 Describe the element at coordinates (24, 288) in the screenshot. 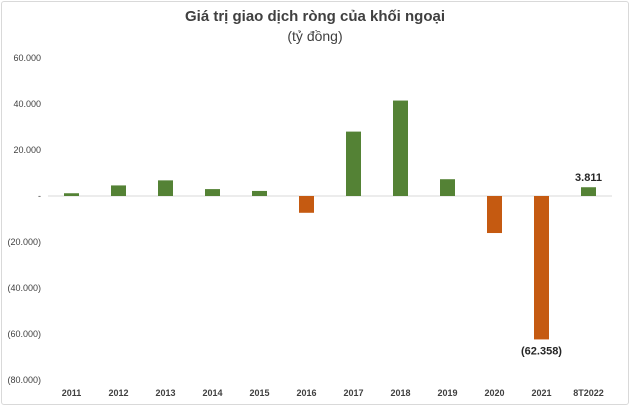

I see `y-tick-label: (40.000)` at that location.